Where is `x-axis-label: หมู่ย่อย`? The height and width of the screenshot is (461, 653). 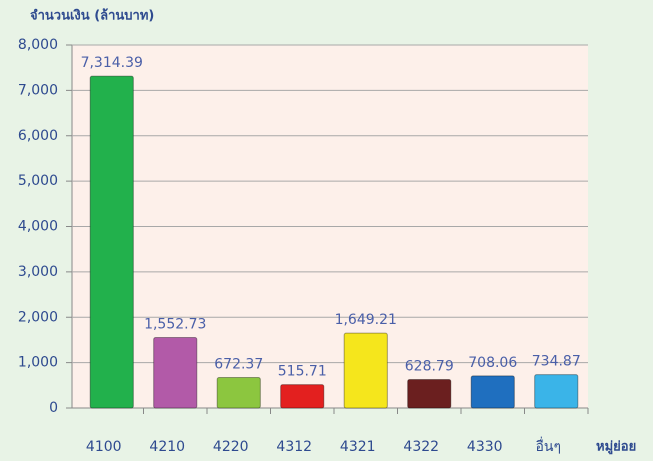 x-axis-label: หมู่ย่อย is located at coordinates (616, 447).